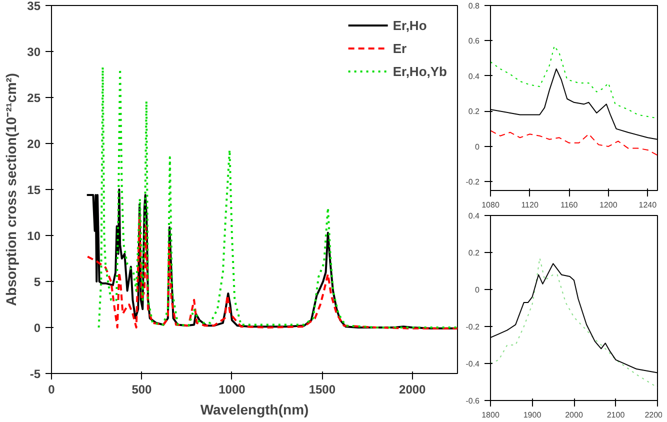  Describe the element at coordinates (37, 282) in the screenshot. I see `y-tick-label: 5` at that location.